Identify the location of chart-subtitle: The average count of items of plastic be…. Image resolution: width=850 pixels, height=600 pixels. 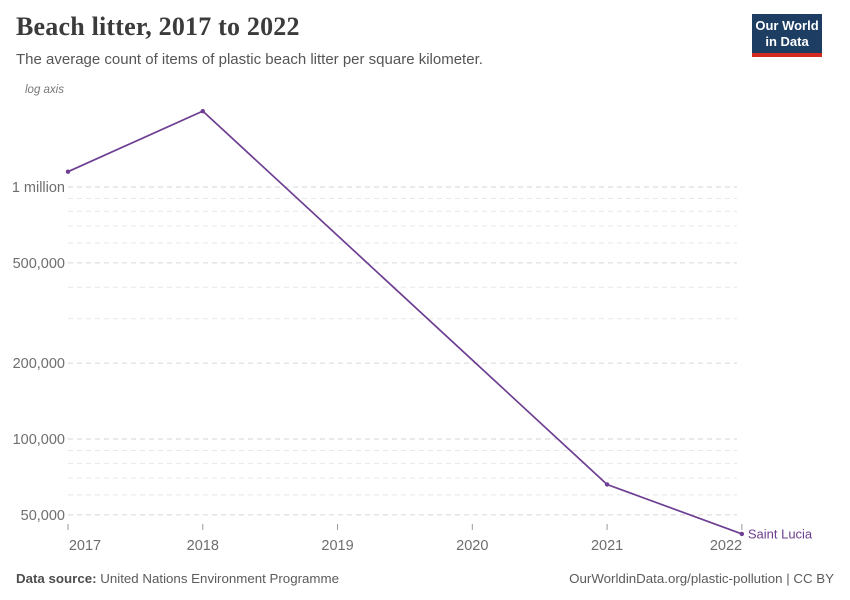
(249, 59).